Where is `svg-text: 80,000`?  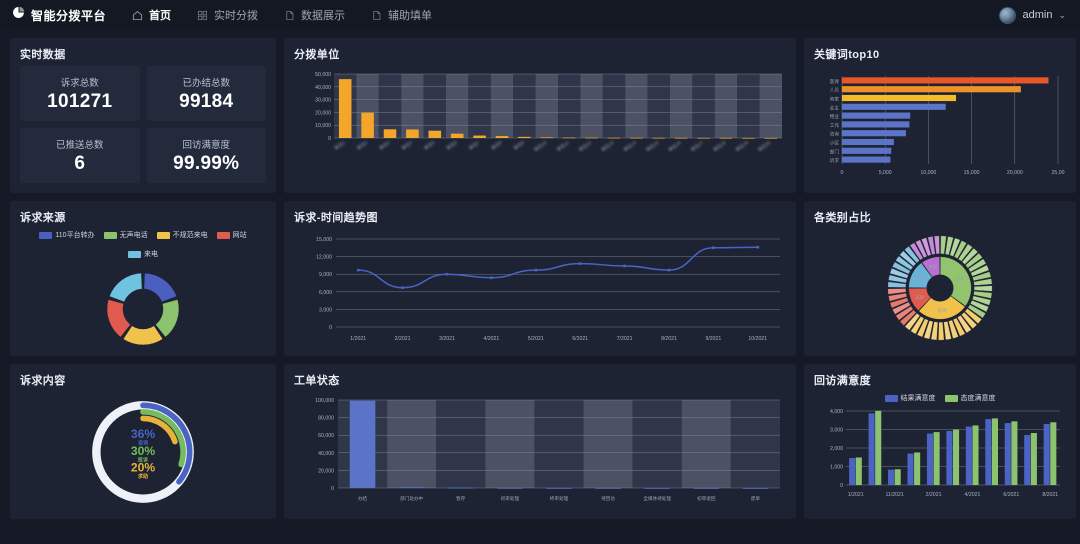
svg-text: 80,000 is located at coordinates (326, 419).